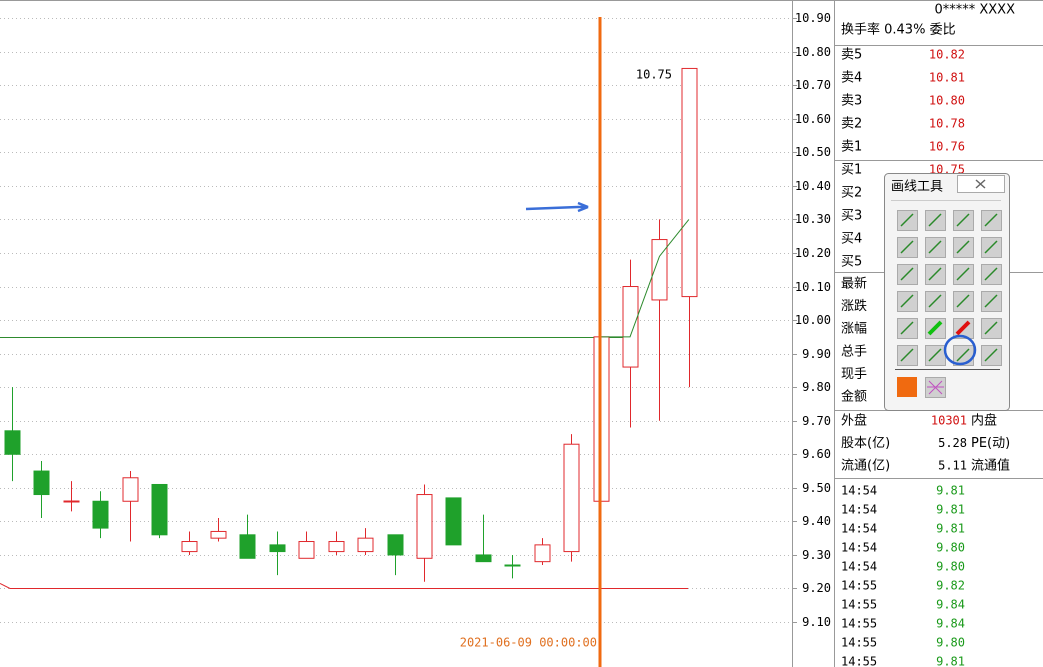 Image resolution: width=1043 pixels, height=667 pixels. What do you see at coordinates (952, 466) in the screenshot?
I see `info-value: 5.11` at bounding box center [952, 466].